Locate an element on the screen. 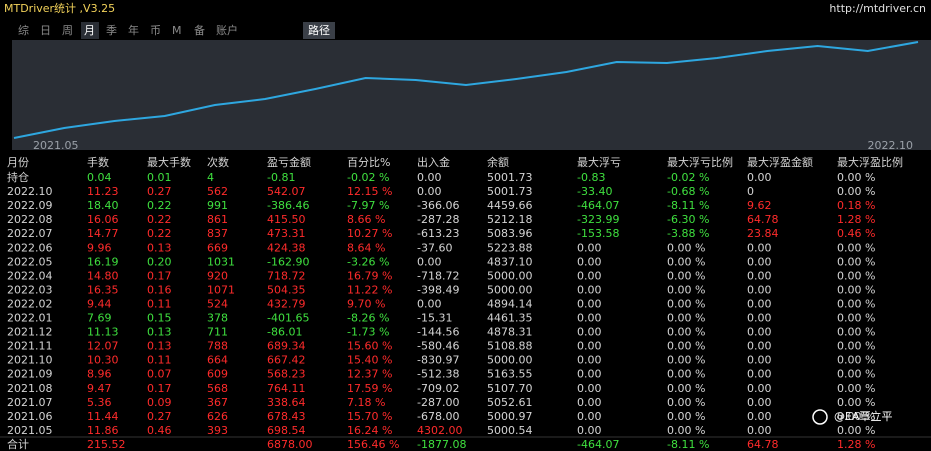  cell: -3.26 % is located at coordinates (368, 261).